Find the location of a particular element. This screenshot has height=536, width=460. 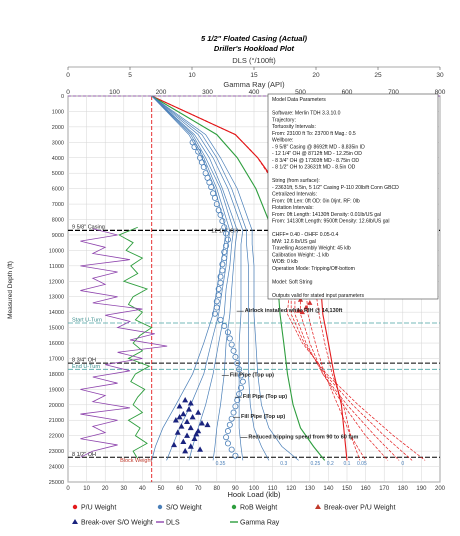

ff-label: 0.25 is located at coordinates (316, 464).